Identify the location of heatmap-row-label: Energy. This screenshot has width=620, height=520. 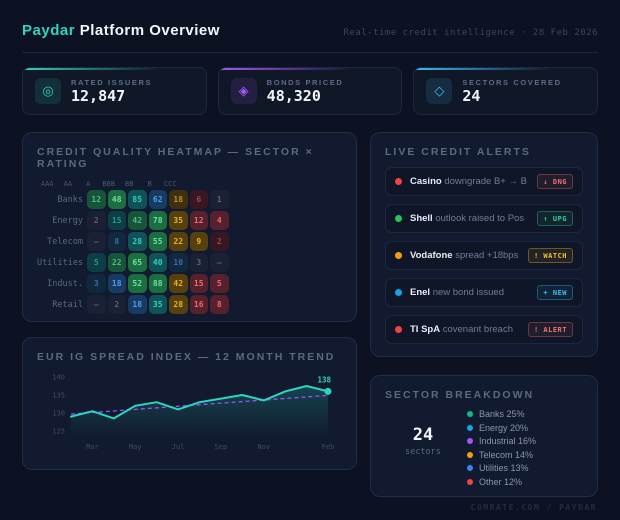
(67, 220).